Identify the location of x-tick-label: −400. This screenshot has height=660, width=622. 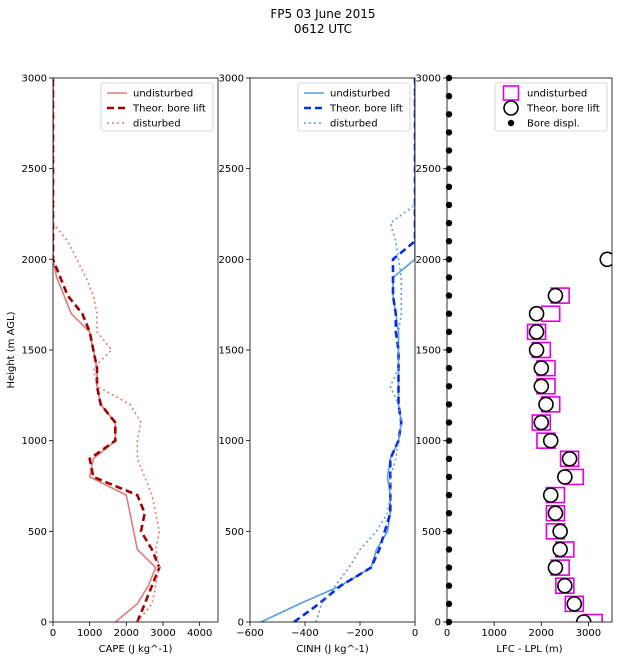
(304, 633).